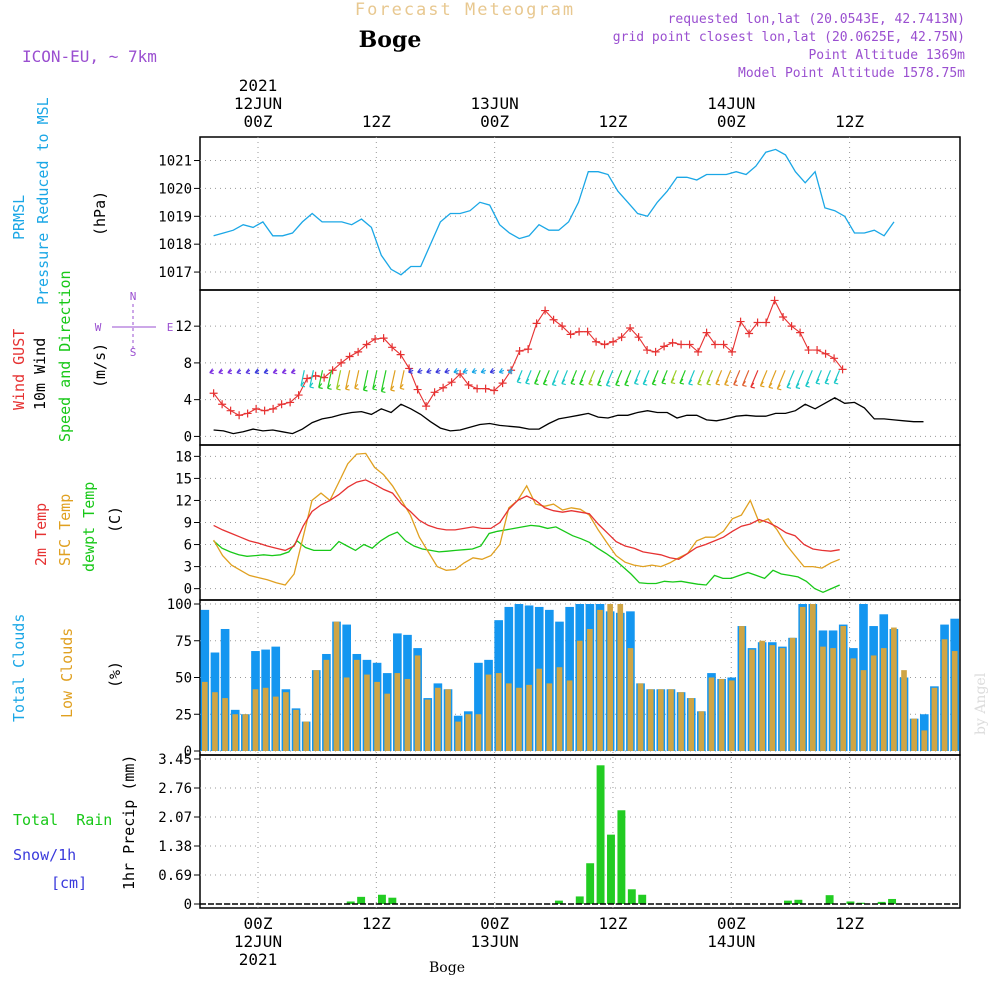 Image resolution: width=1000 pixels, height=1000 pixels. What do you see at coordinates (580, 213) in the screenshot?
I see `pressure-panel-frame` at bounding box center [580, 213].